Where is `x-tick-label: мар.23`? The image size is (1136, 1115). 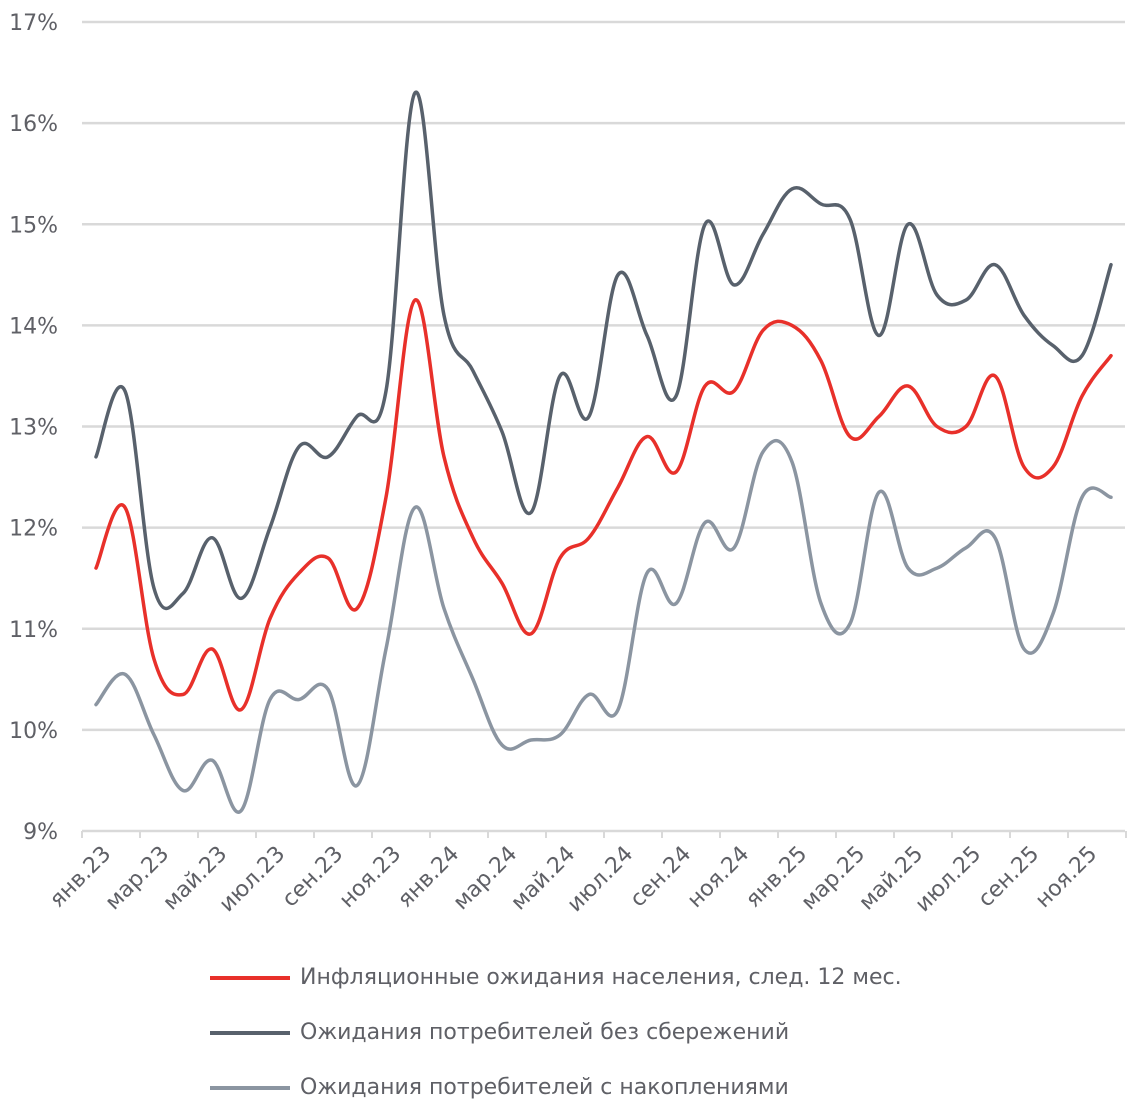 x-tick-label: мар.23 is located at coordinates (138, 879).